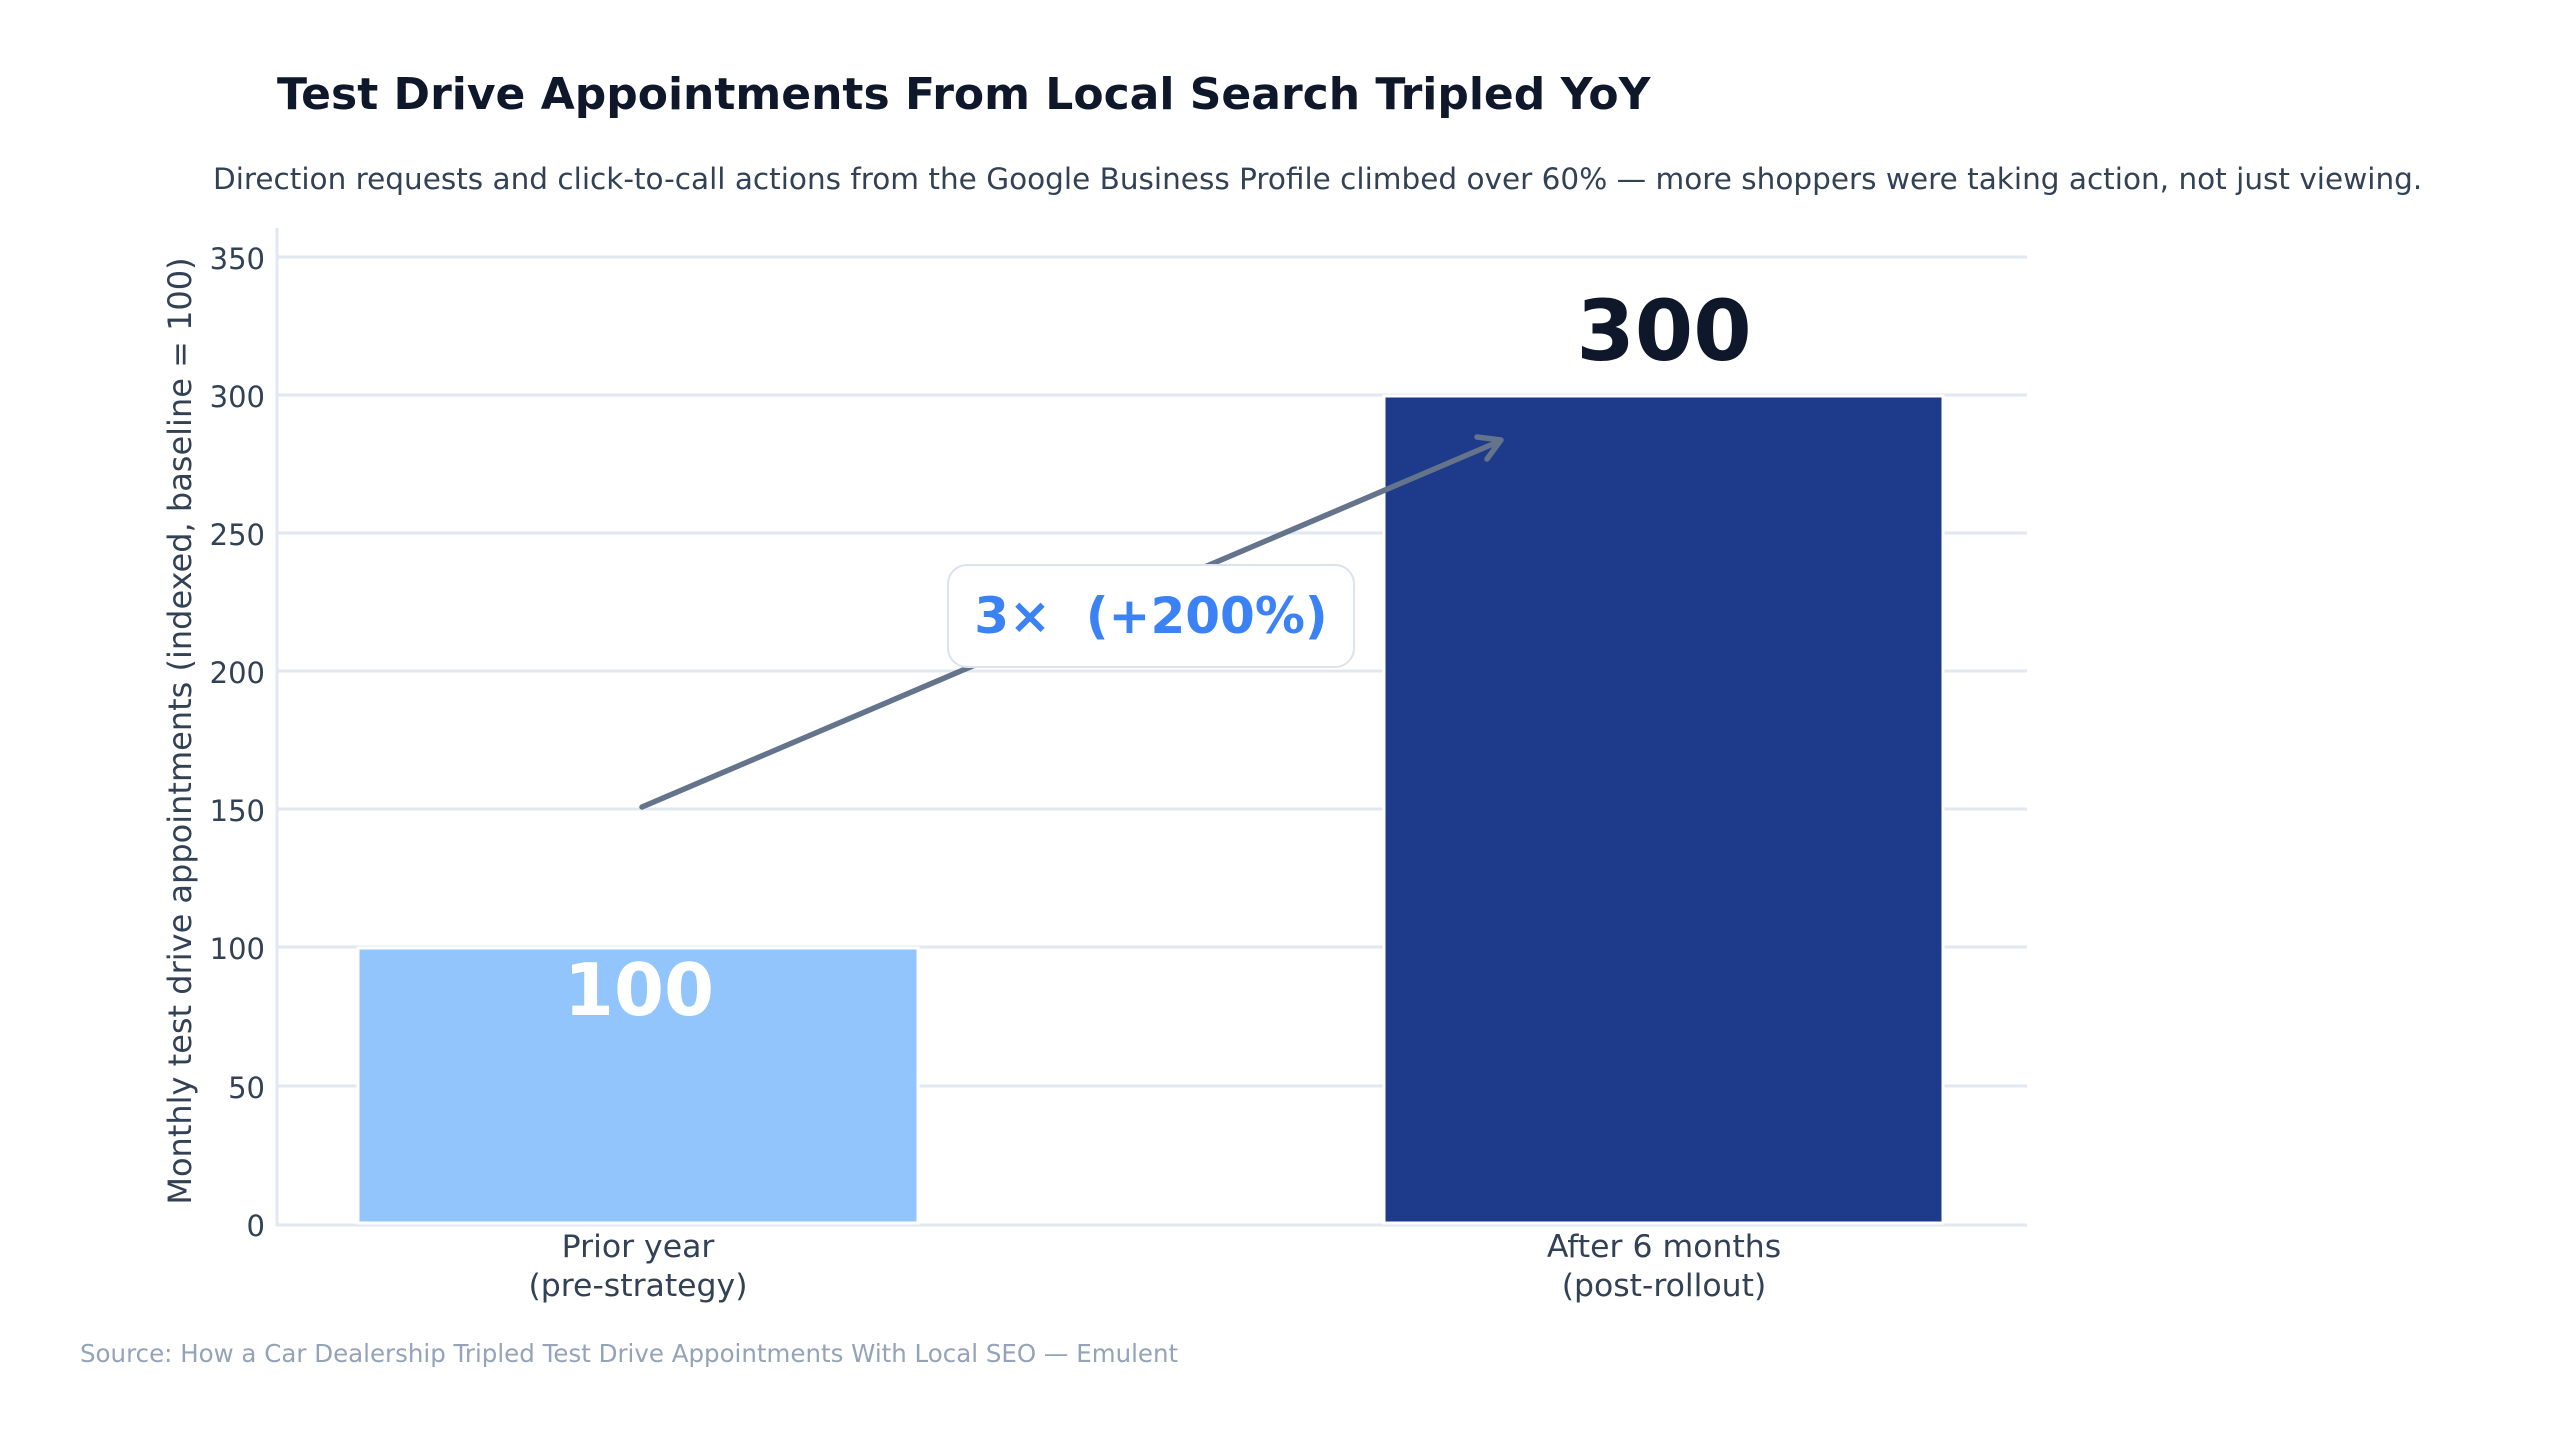 The width and height of the screenshot is (2560, 1444). I want to click on bar-after-6-months, so click(1663, 809).